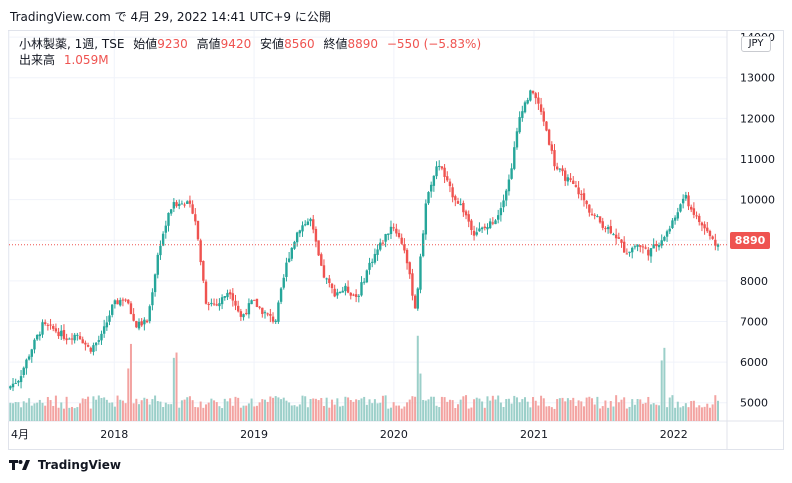 The height and width of the screenshot is (483, 792). Describe the element at coordinates (208, 44) in the screenshot. I see `legend-high-label: 高値` at that location.